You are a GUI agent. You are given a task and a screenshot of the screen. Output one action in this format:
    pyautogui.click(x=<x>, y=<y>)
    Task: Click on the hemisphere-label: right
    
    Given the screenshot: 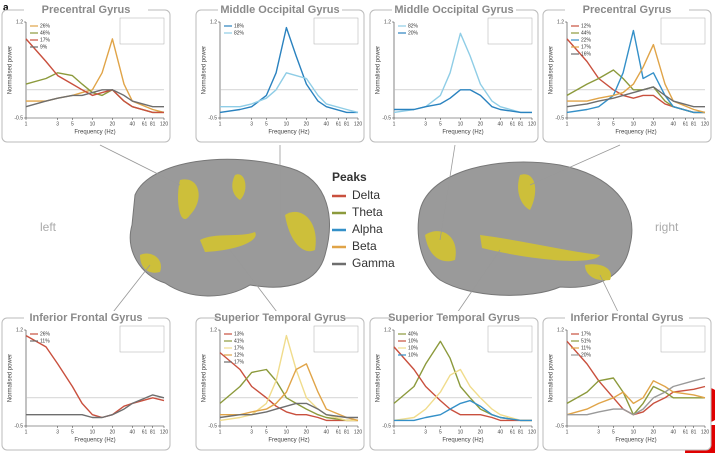 What is the action you would take?
    pyautogui.click(x=667, y=227)
    